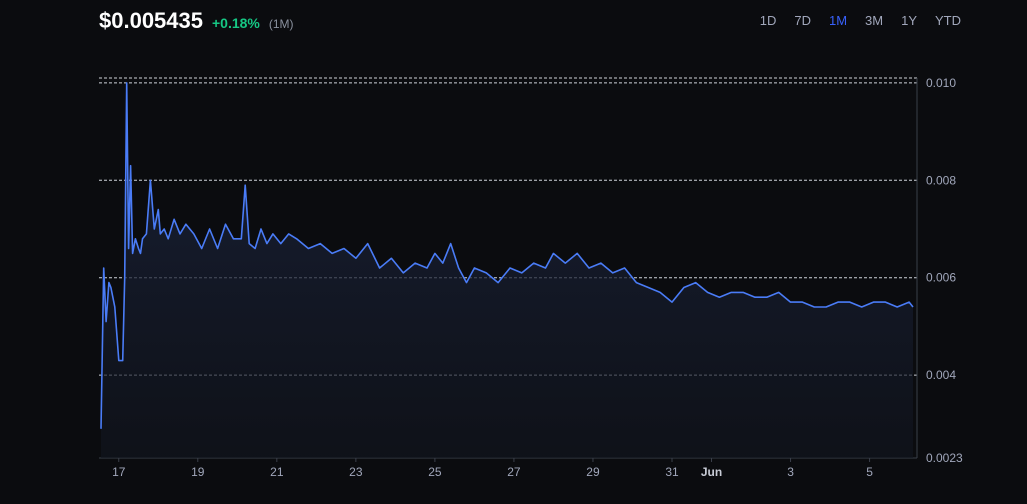  I want to click on x-tick-label: 19, so click(198, 472).